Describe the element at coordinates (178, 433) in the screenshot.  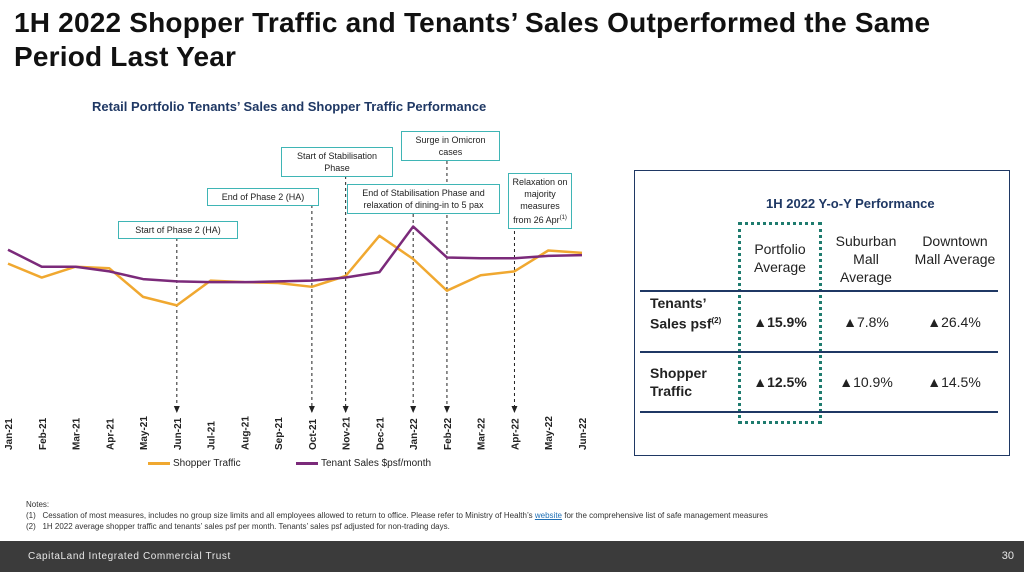
I see `x-tick-label: Jun-21` at that location.